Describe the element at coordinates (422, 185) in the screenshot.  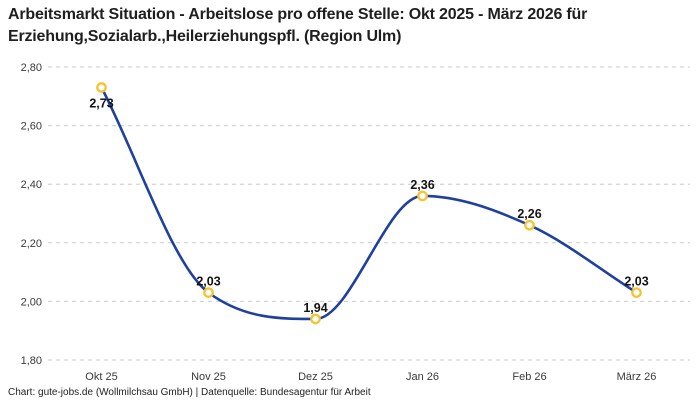
I see `data-point-label: 2,36` at that location.